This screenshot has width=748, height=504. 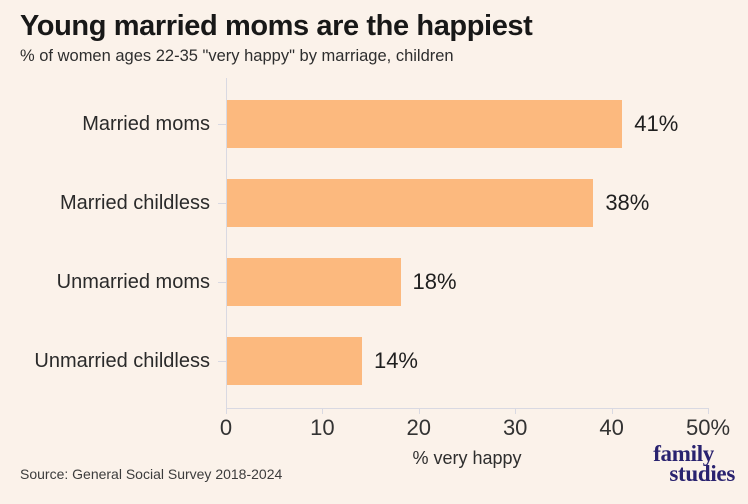 I want to click on value-label: 41%, so click(x=656, y=123).